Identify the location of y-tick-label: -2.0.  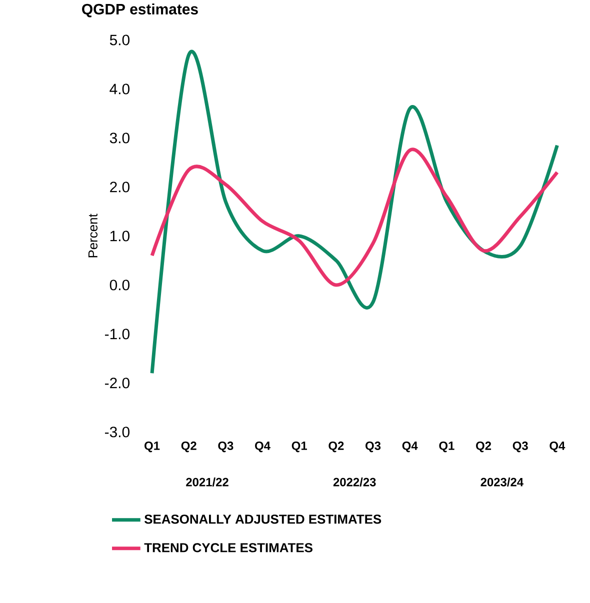
(117, 383).